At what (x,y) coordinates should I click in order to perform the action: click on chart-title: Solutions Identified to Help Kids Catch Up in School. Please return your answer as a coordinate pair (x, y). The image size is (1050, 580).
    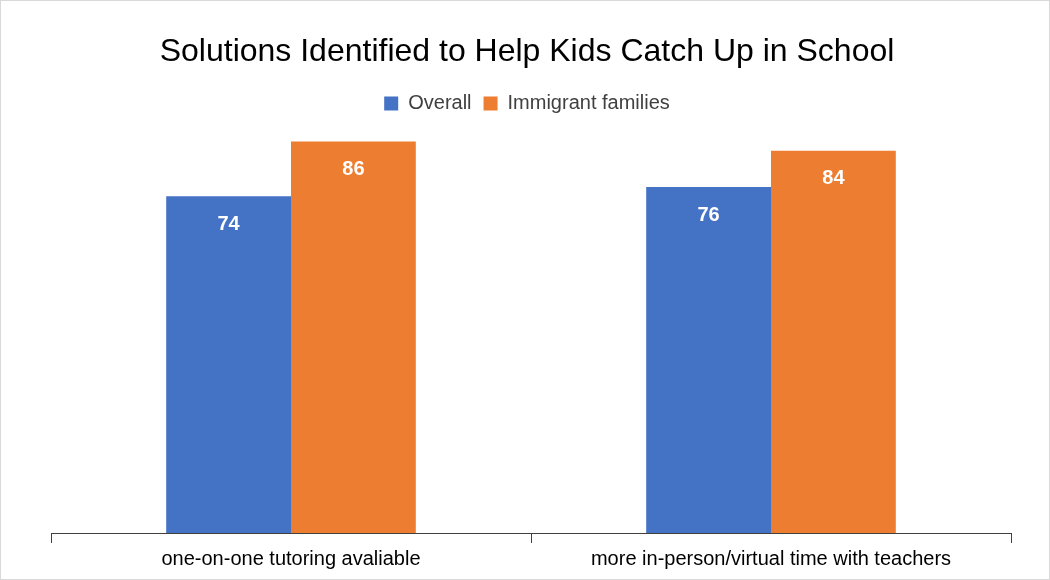
    Looking at the image, I should click on (527, 50).